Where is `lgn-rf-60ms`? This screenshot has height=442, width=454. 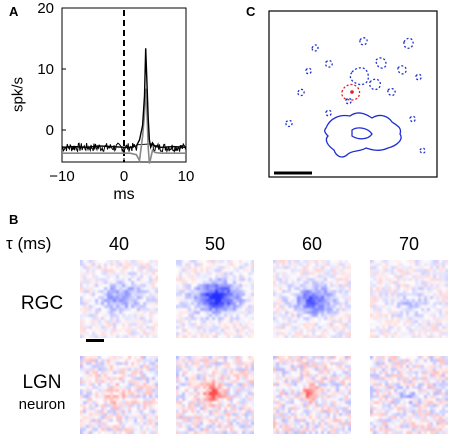
lgn-rf-60ms is located at coordinates (312, 395).